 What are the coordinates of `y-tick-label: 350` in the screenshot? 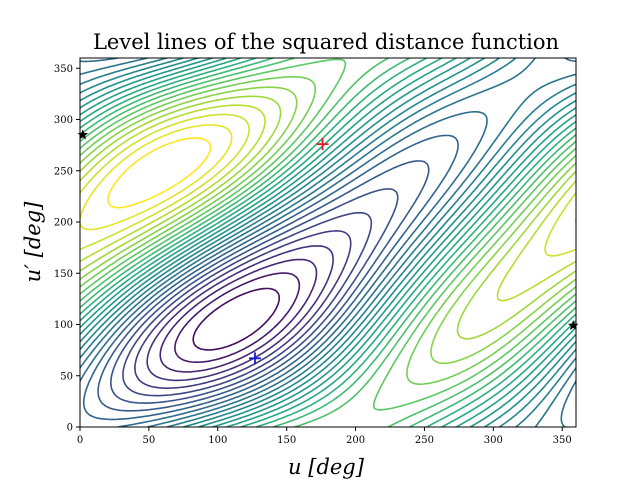 It's located at (63, 69).